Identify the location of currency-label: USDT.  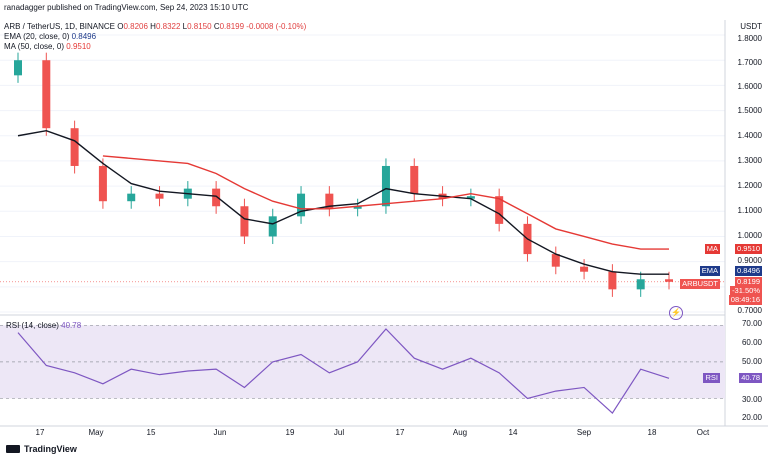
(751, 26).